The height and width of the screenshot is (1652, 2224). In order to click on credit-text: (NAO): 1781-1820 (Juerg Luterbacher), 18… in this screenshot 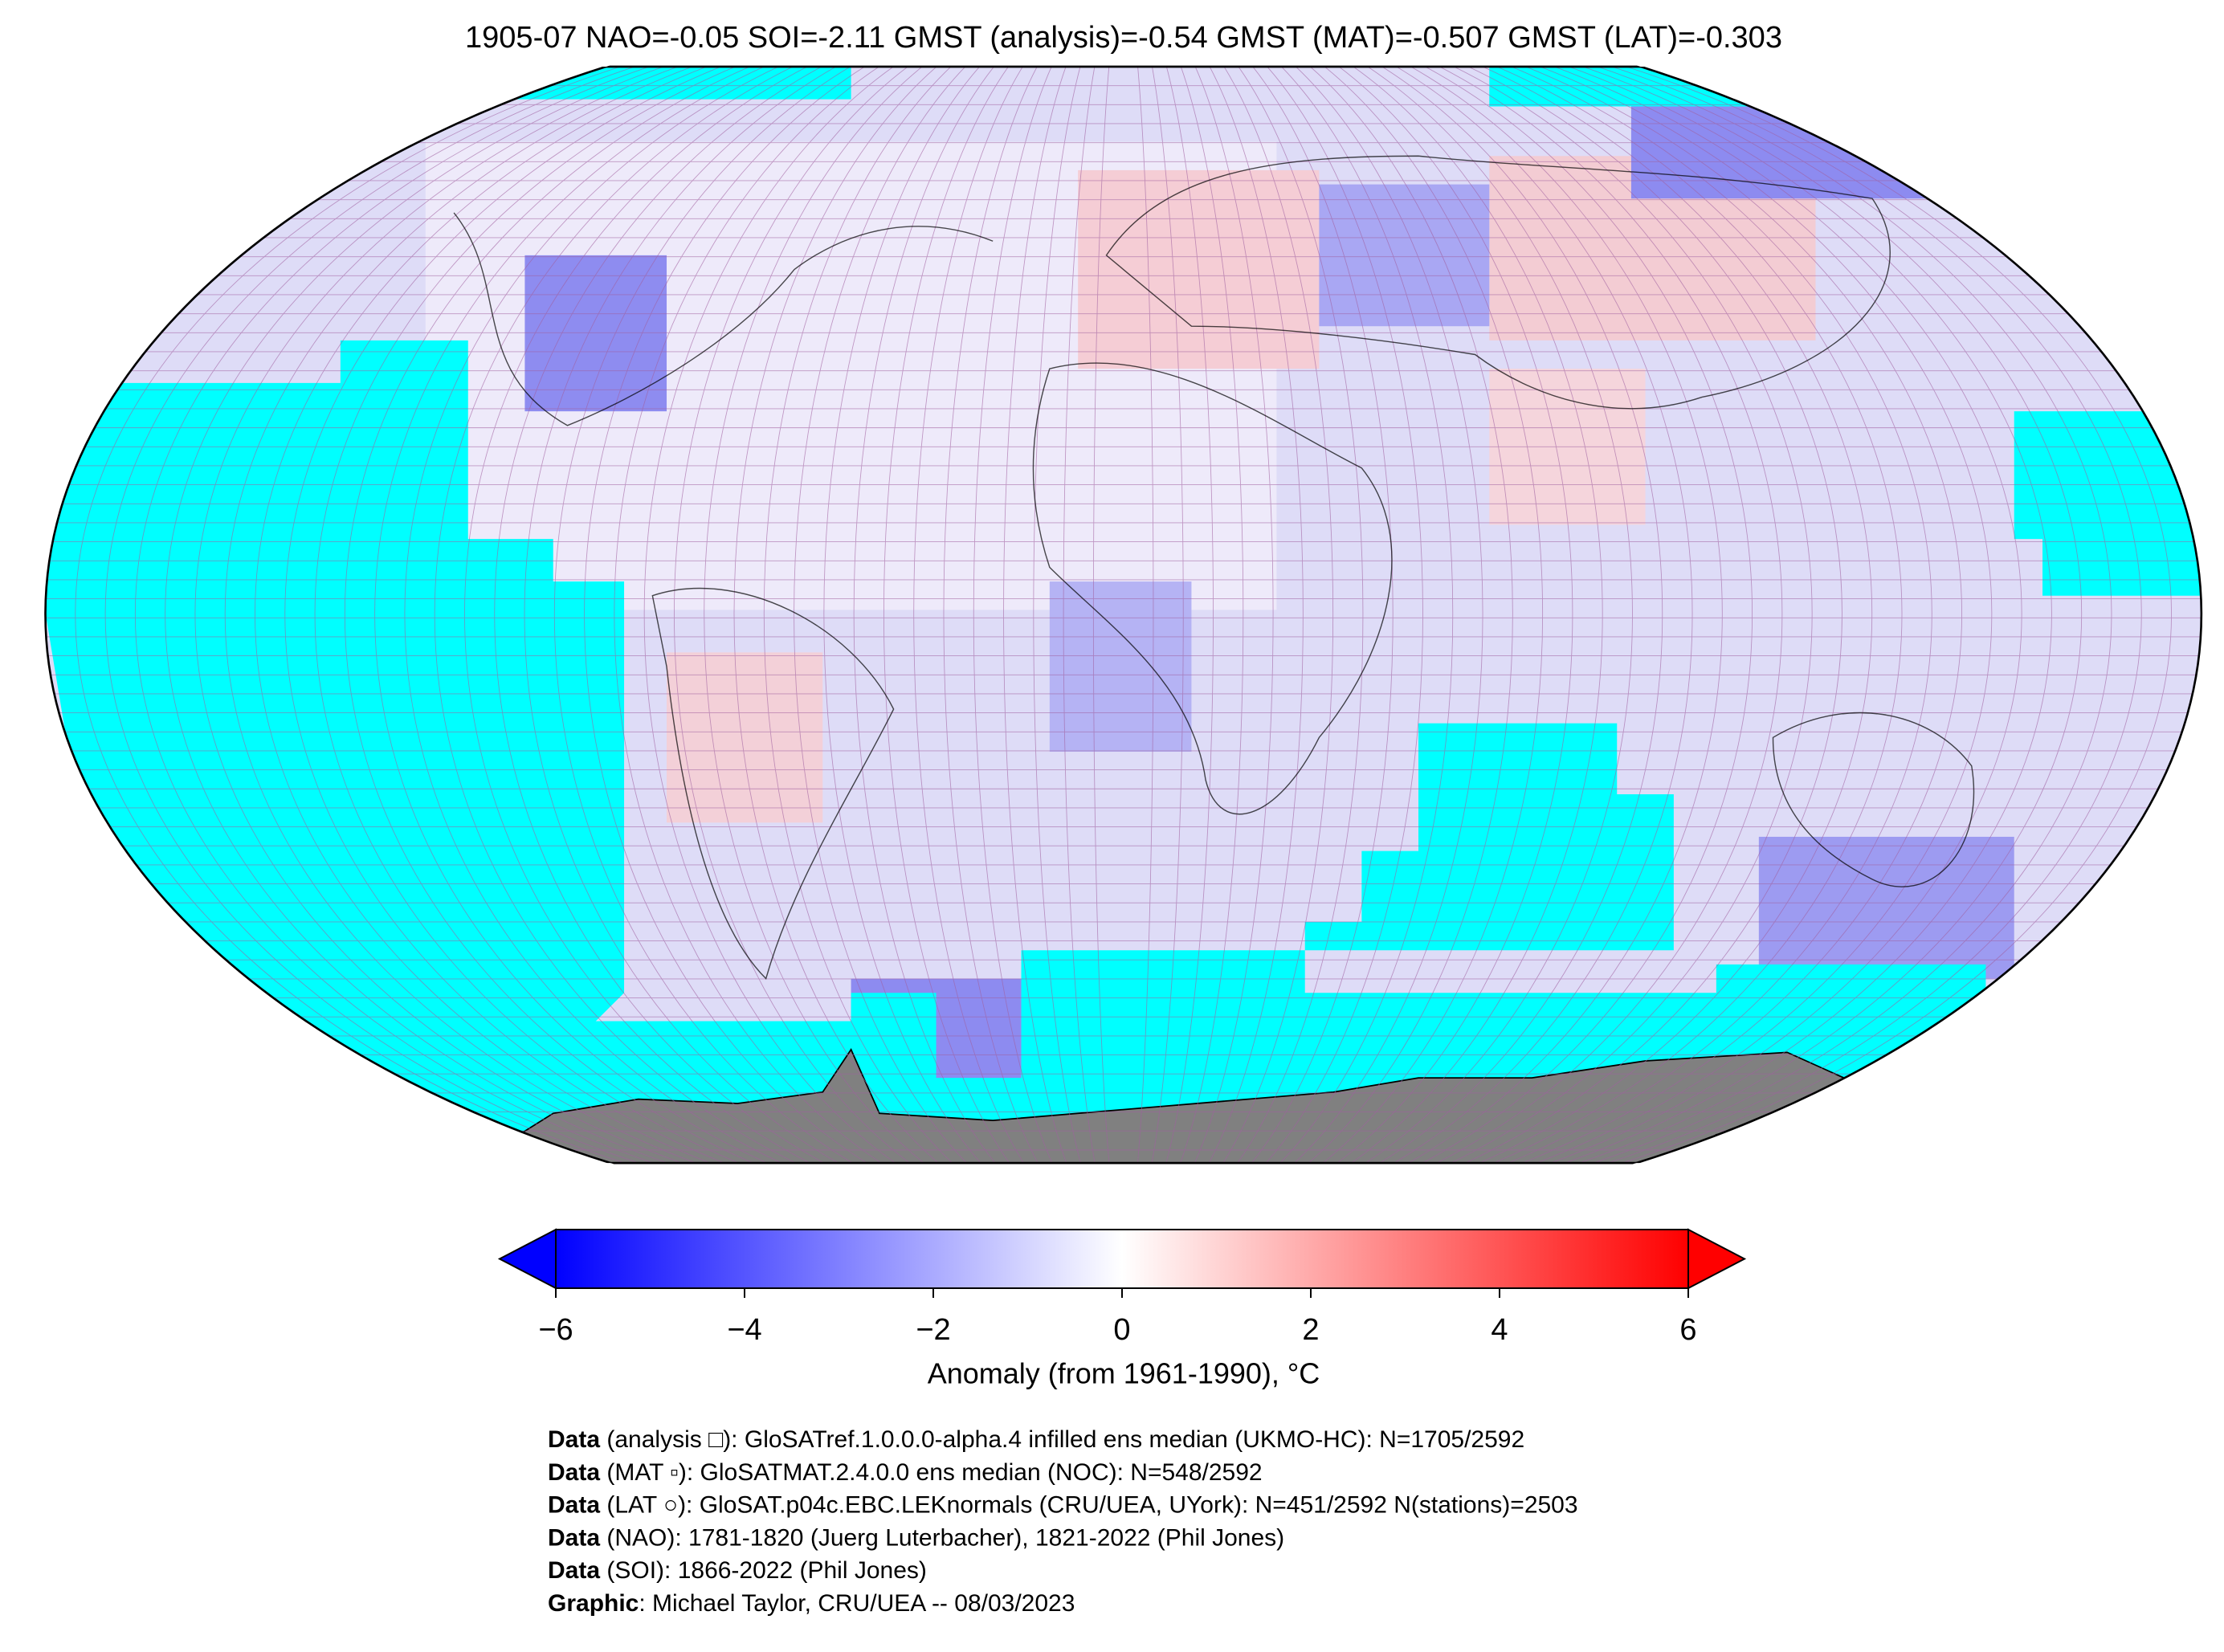, I will do `click(942, 1537)`.